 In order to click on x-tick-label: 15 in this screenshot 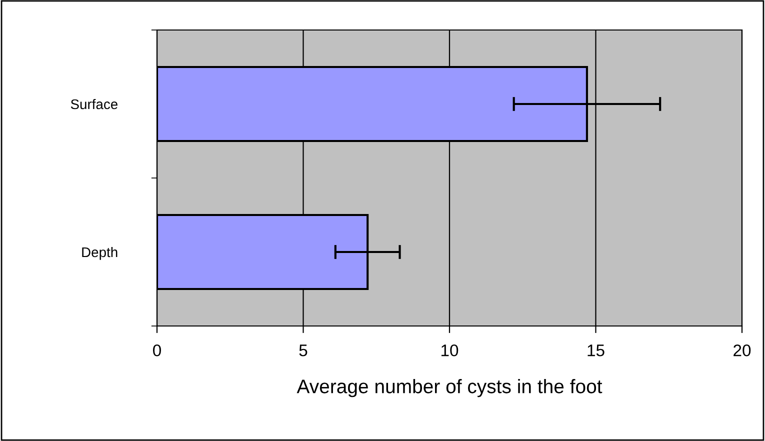, I will do `click(596, 350)`.